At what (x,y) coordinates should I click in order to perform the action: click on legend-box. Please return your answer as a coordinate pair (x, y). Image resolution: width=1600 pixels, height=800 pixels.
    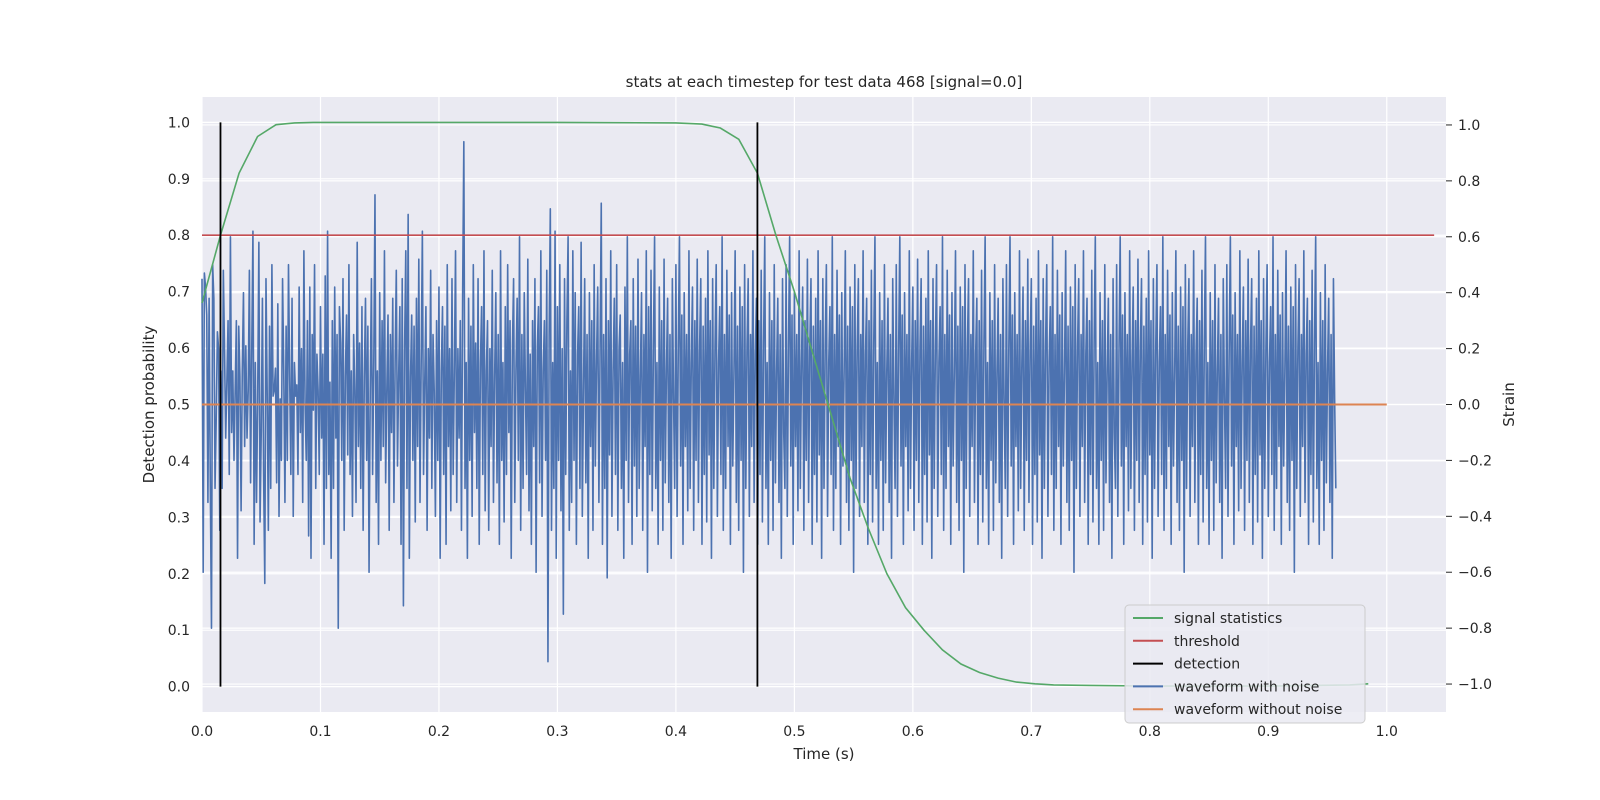
    Looking at the image, I should click on (1245, 664).